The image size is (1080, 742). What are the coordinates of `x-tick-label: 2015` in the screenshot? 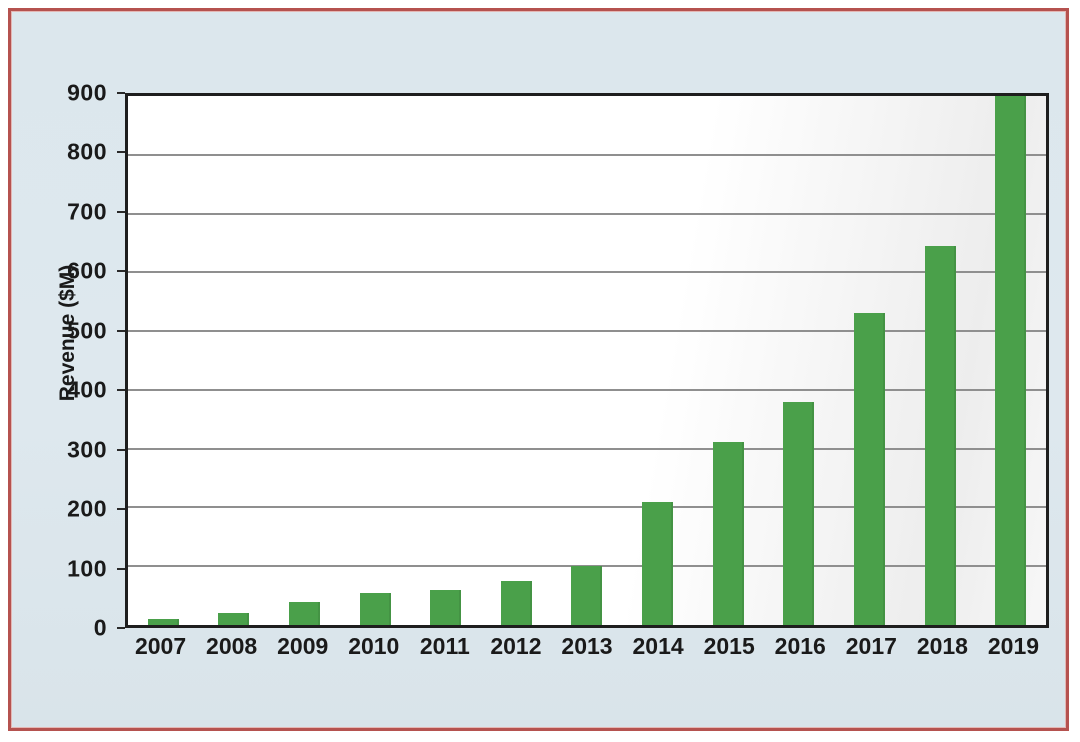 It's located at (729, 646).